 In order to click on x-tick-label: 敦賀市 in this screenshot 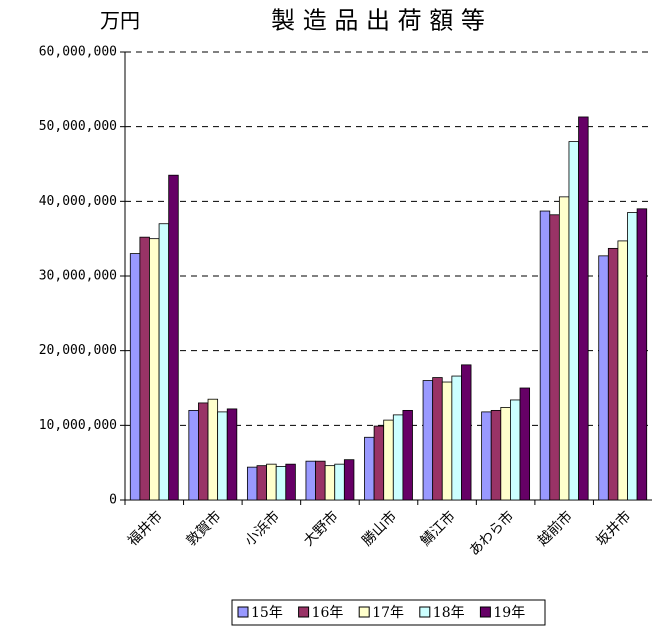, I will do `click(204, 529)`.